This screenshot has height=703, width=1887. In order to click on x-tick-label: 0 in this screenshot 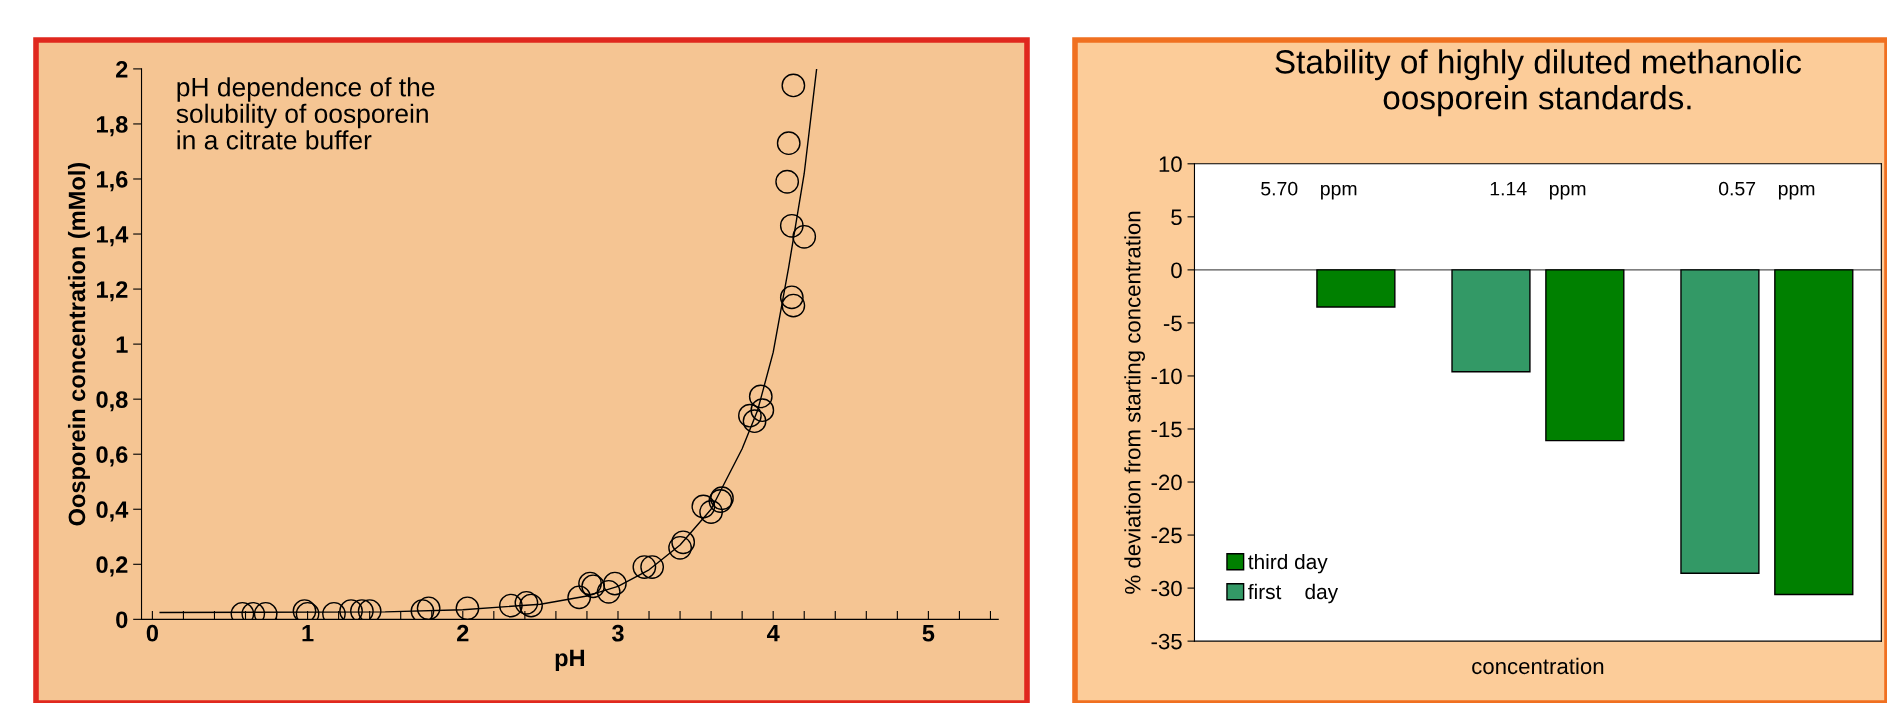, I will do `click(152, 633)`.